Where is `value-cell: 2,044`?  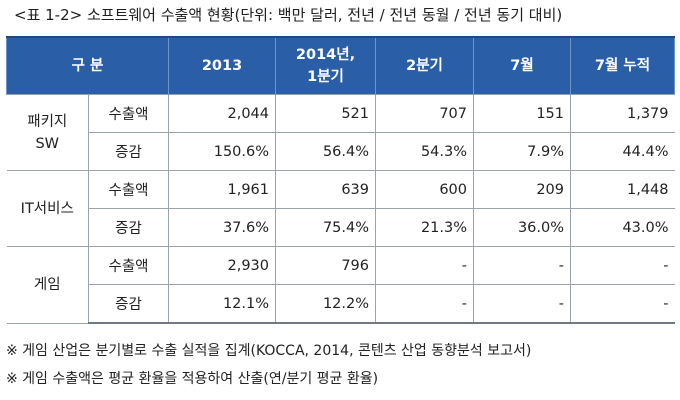
value-cell: 2,044 is located at coordinates (222, 113).